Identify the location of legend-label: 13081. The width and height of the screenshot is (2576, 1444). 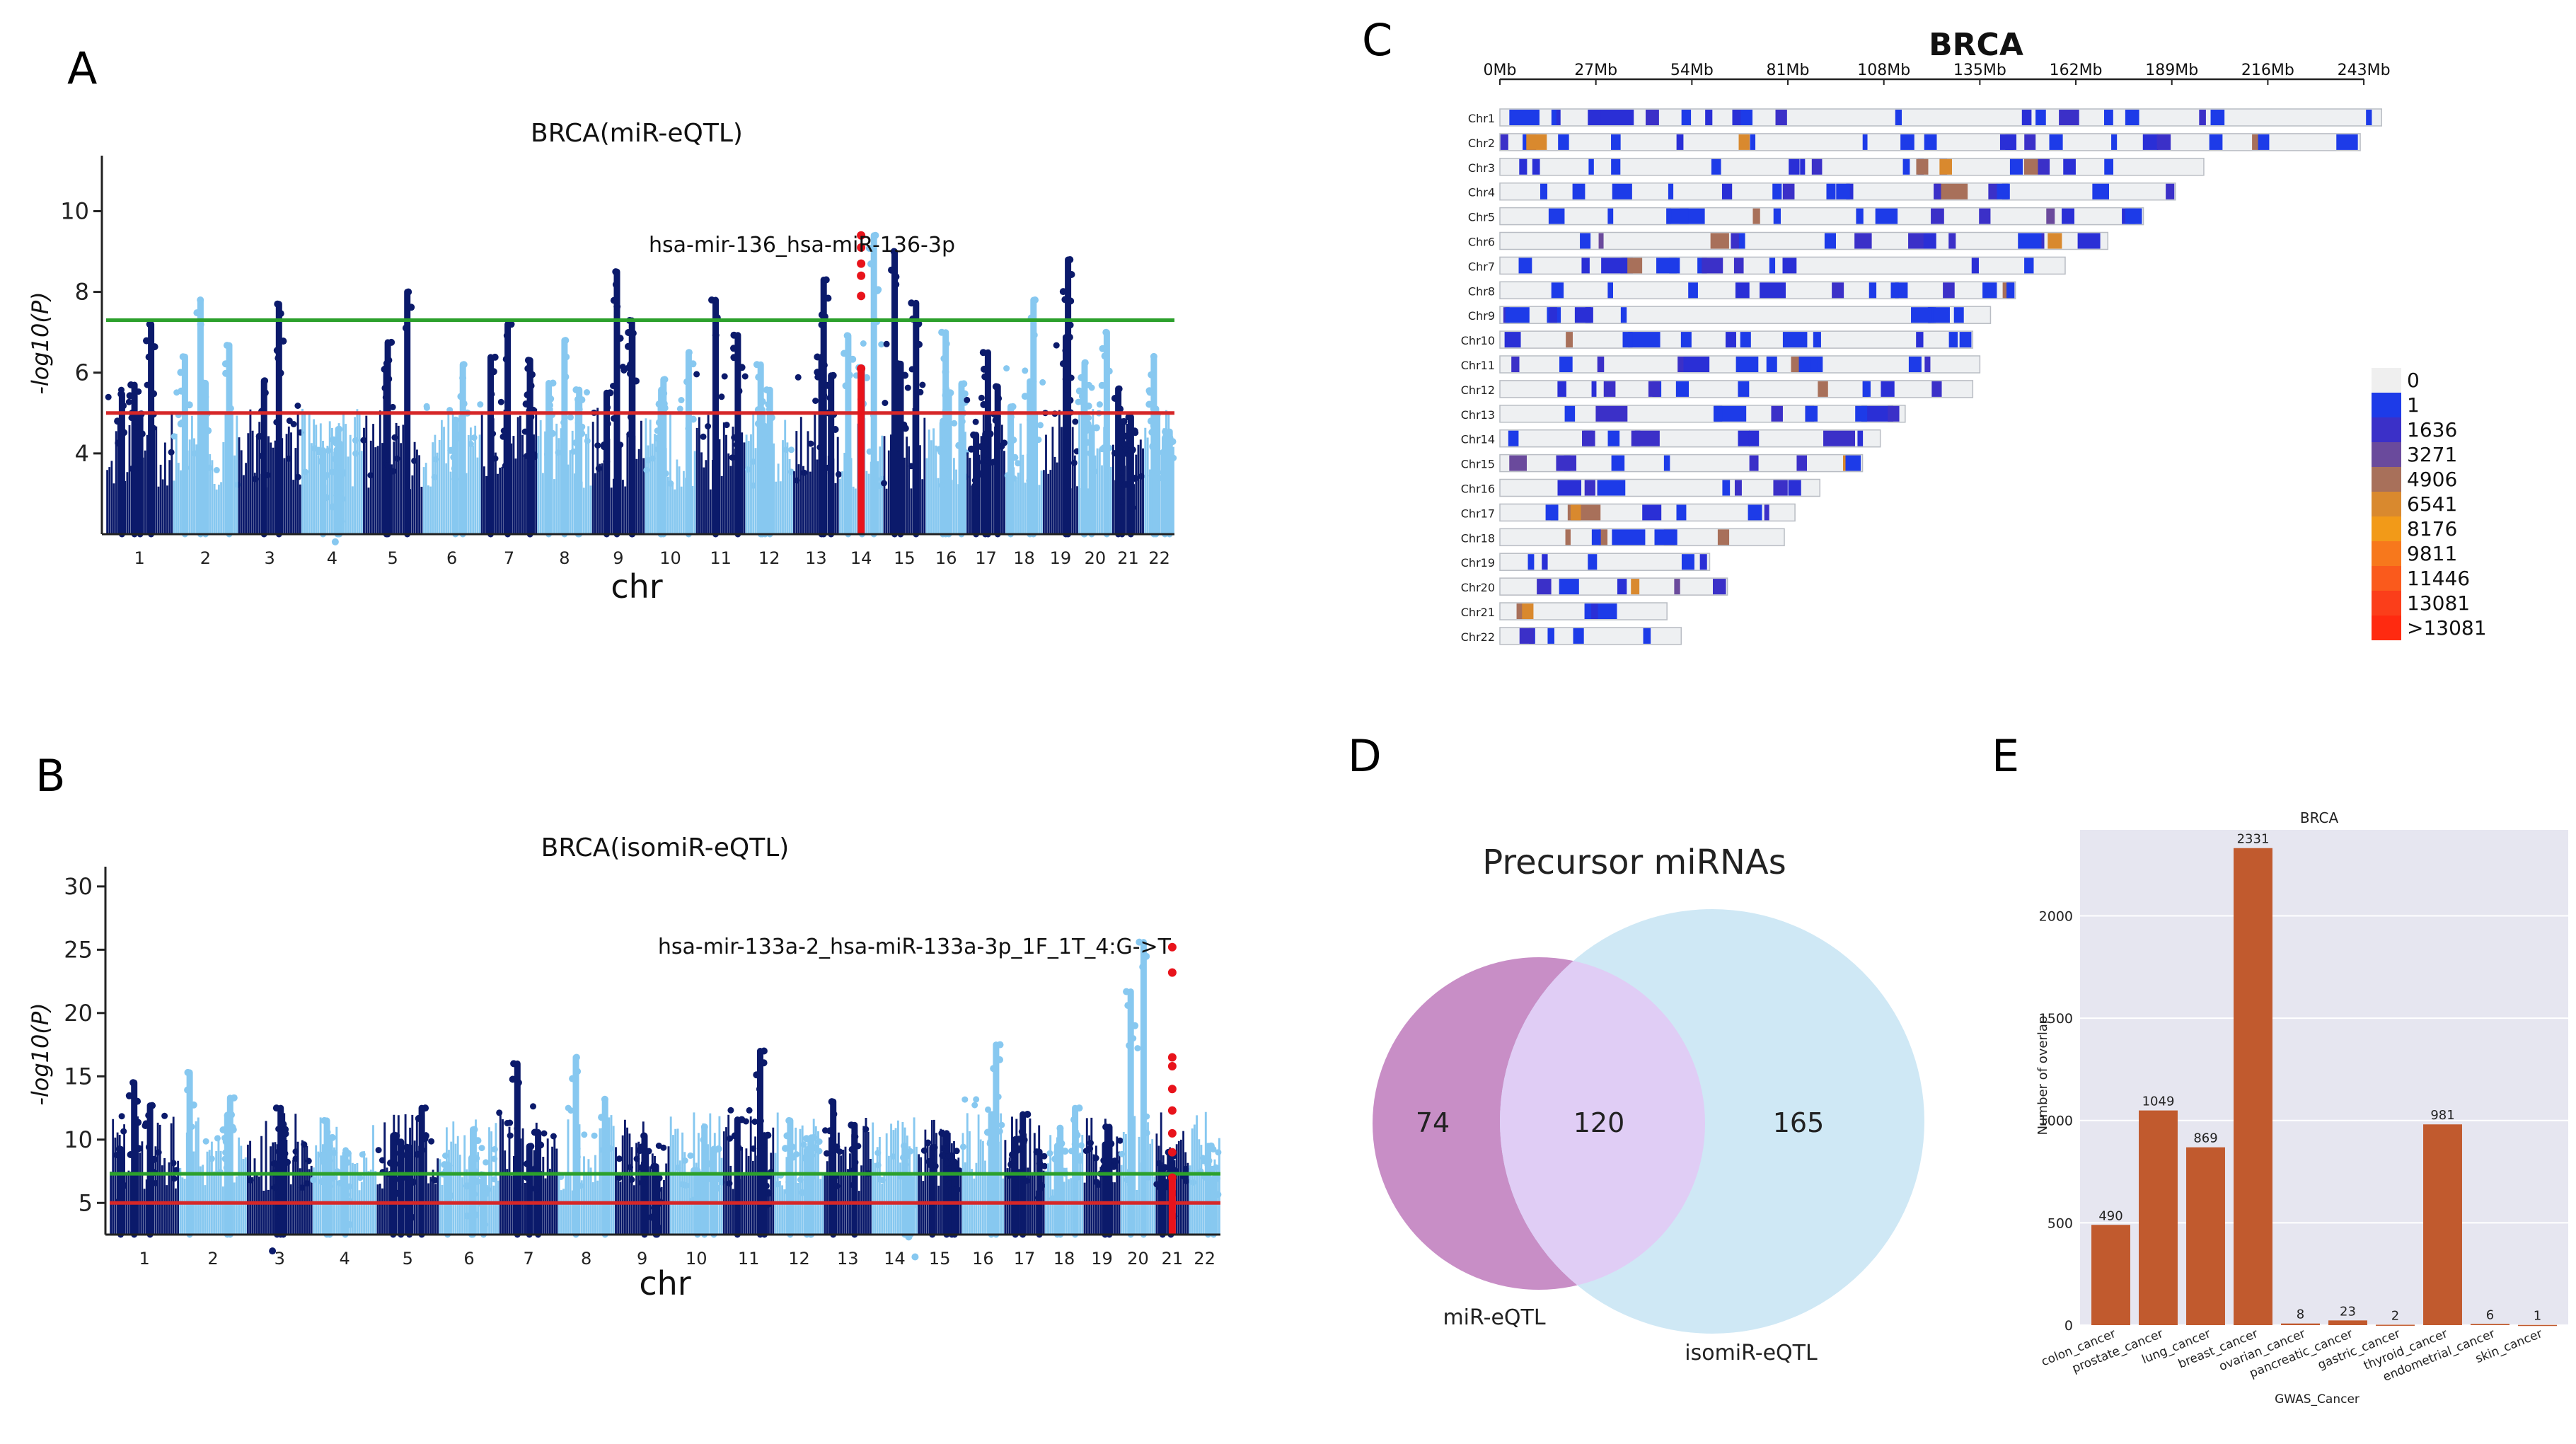
(2438, 603).